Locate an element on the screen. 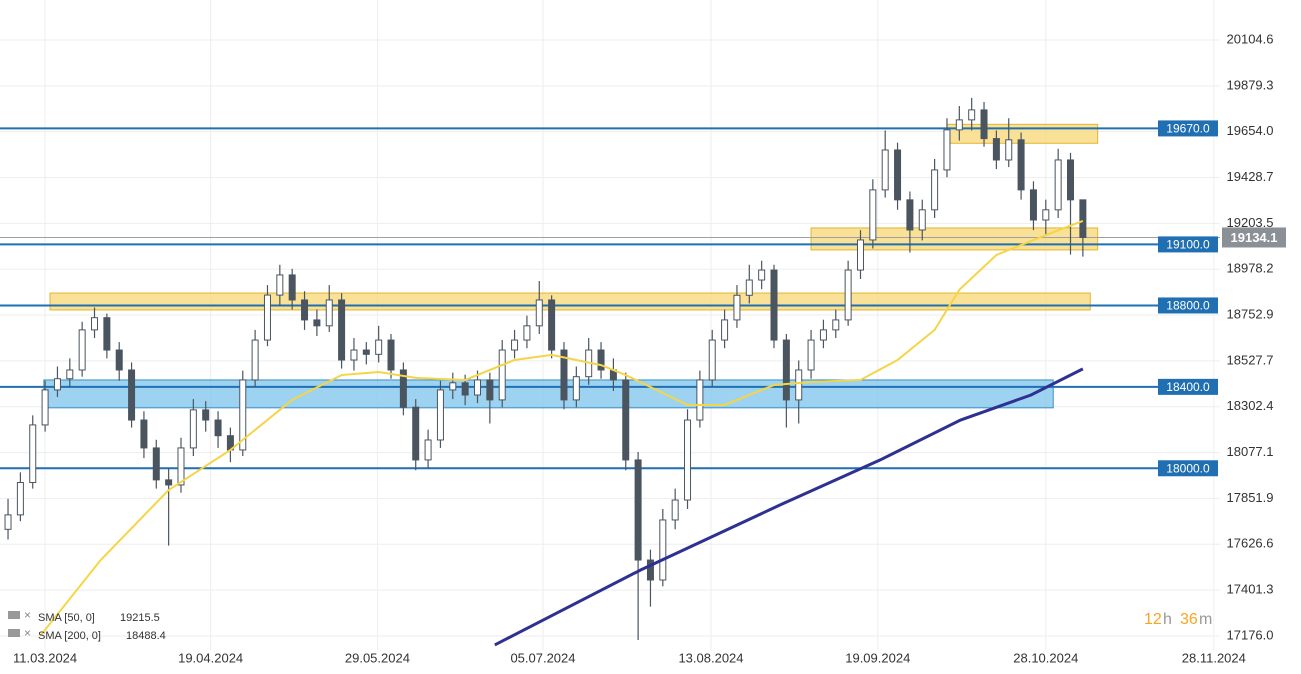  legend-value: 19215.5 is located at coordinates (140, 618).